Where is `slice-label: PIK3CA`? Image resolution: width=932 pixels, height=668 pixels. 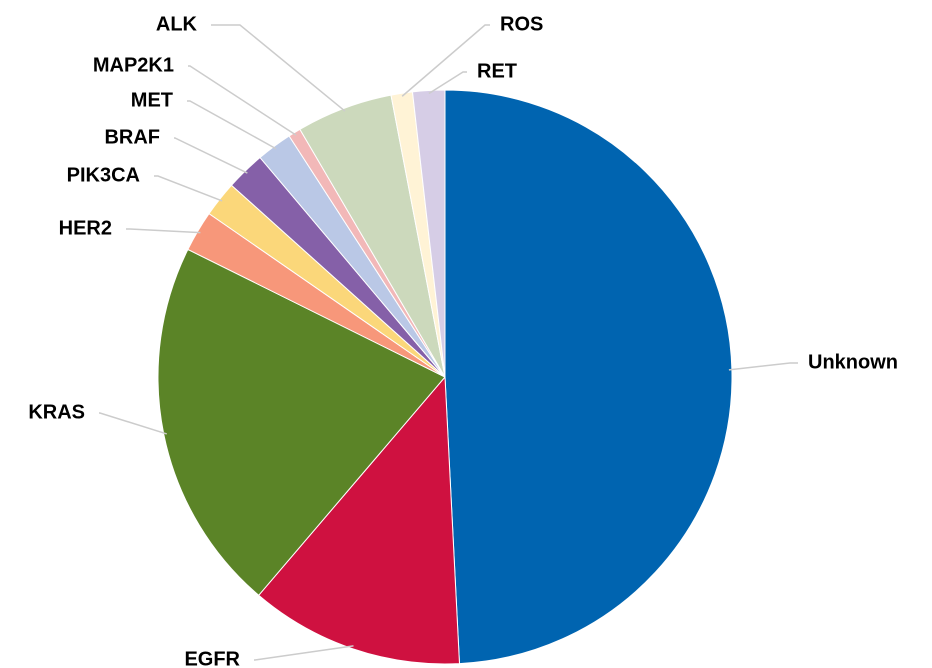 slice-label: PIK3CA is located at coordinates (103, 175).